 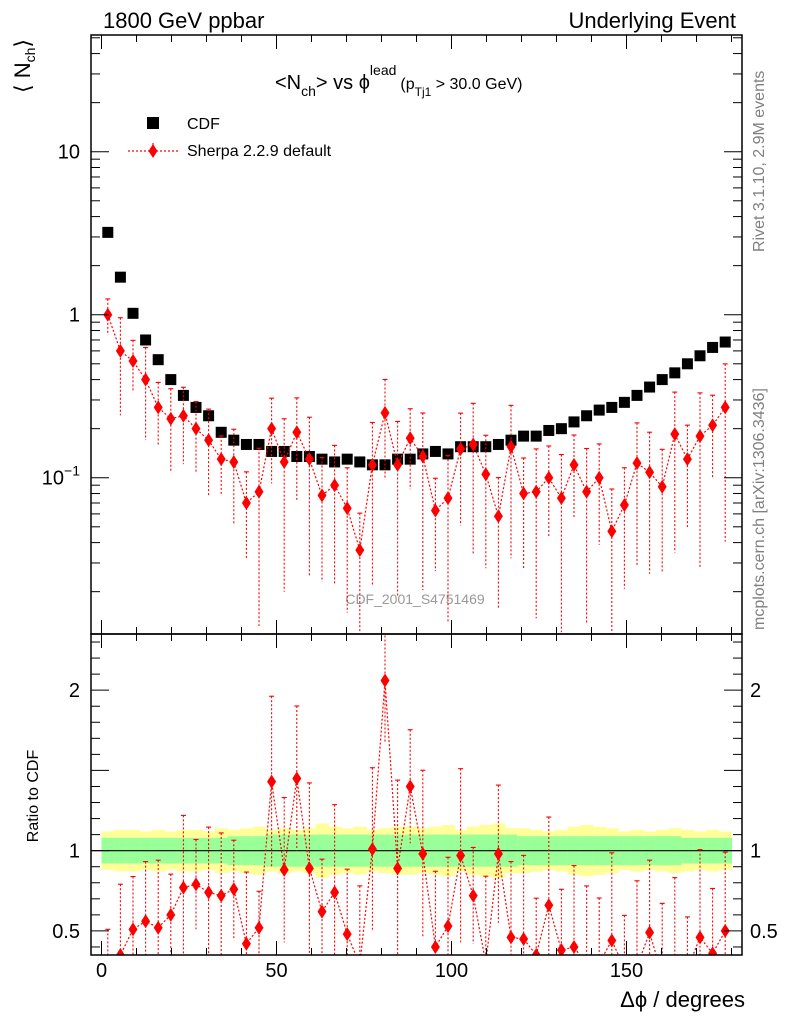 I want to click on header-left: 1800 GeV ppbar, so click(x=183, y=20).